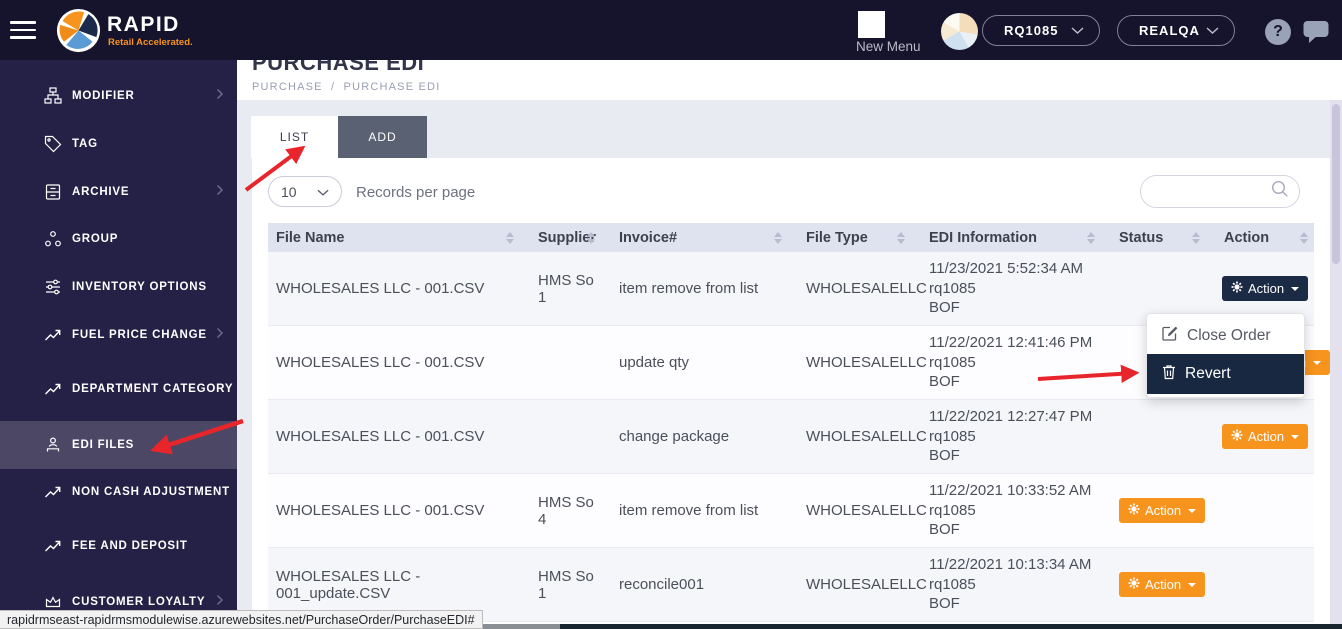 Image resolution: width=1342 pixels, height=629 pixels. What do you see at coordinates (53, 192) in the screenshot?
I see `archive-icon` at bounding box center [53, 192].